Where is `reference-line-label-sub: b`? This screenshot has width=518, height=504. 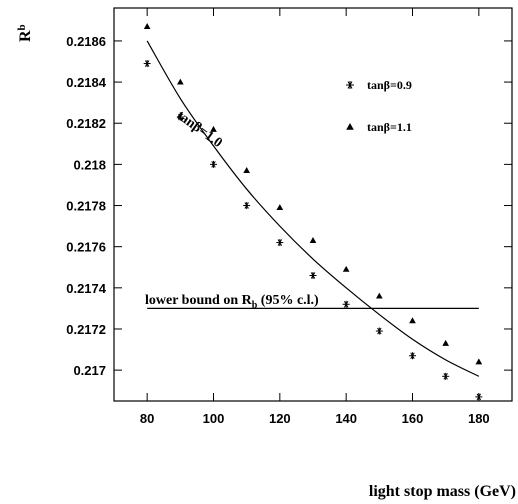
reference-line-label-sub: b is located at coordinates (255, 305).